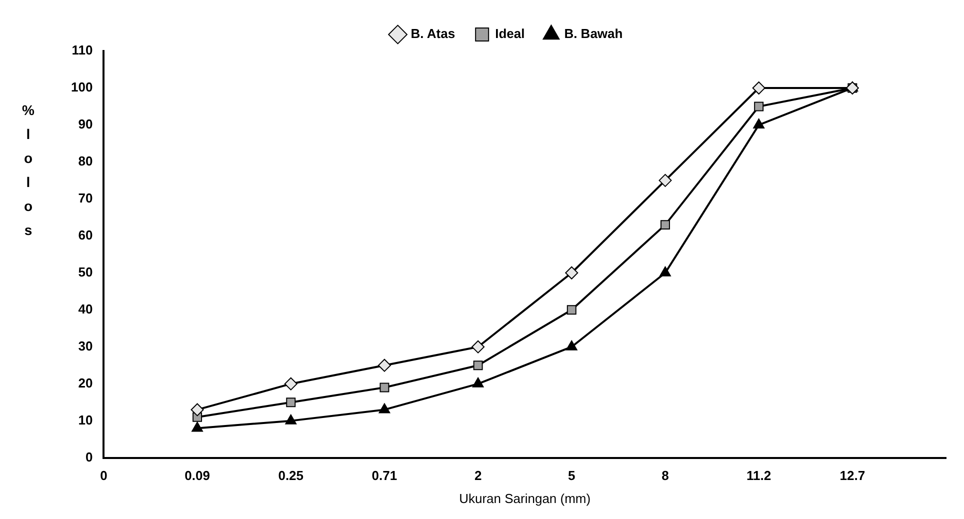  What do you see at coordinates (572, 476) in the screenshot?
I see `x-tick-label: 5` at bounding box center [572, 476].